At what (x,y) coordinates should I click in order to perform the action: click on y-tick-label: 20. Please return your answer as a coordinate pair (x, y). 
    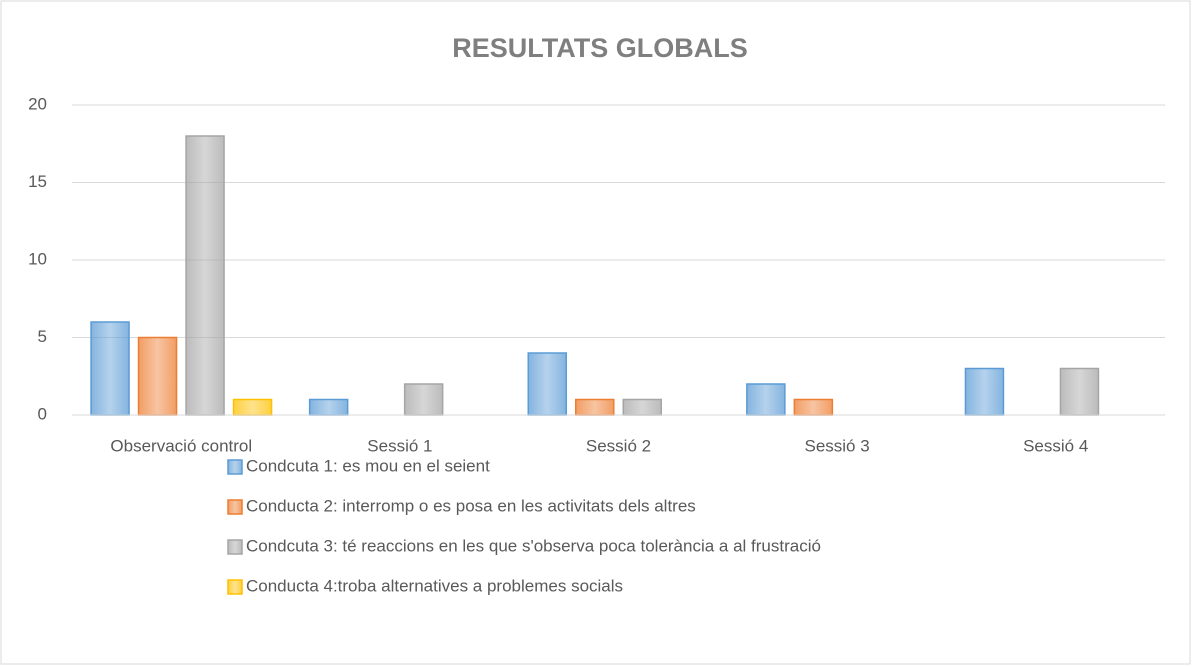
    Looking at the image, I should click on (37, 103).